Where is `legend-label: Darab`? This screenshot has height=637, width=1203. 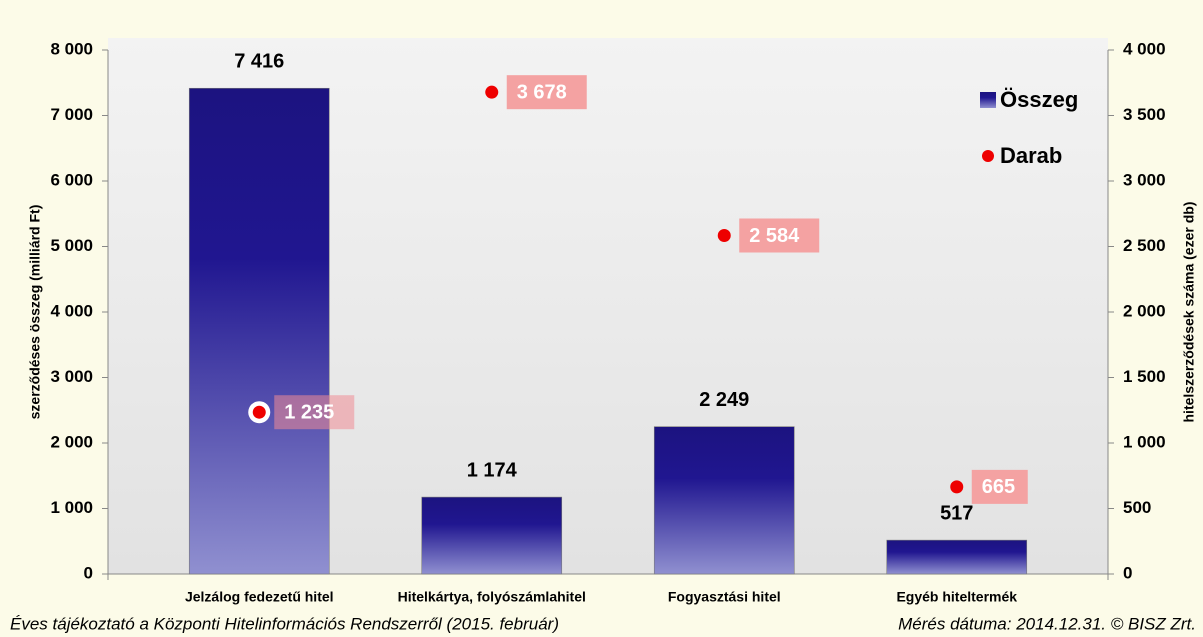 legend-label: Darab is located at coordinates (1031, 155).